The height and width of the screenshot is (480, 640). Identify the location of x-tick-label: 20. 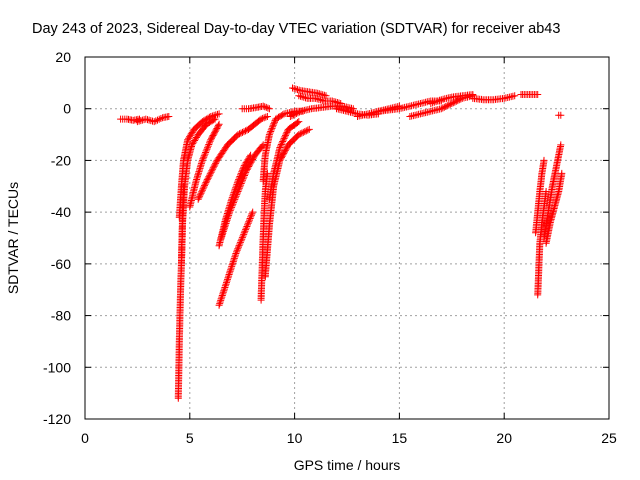
(504, 438).